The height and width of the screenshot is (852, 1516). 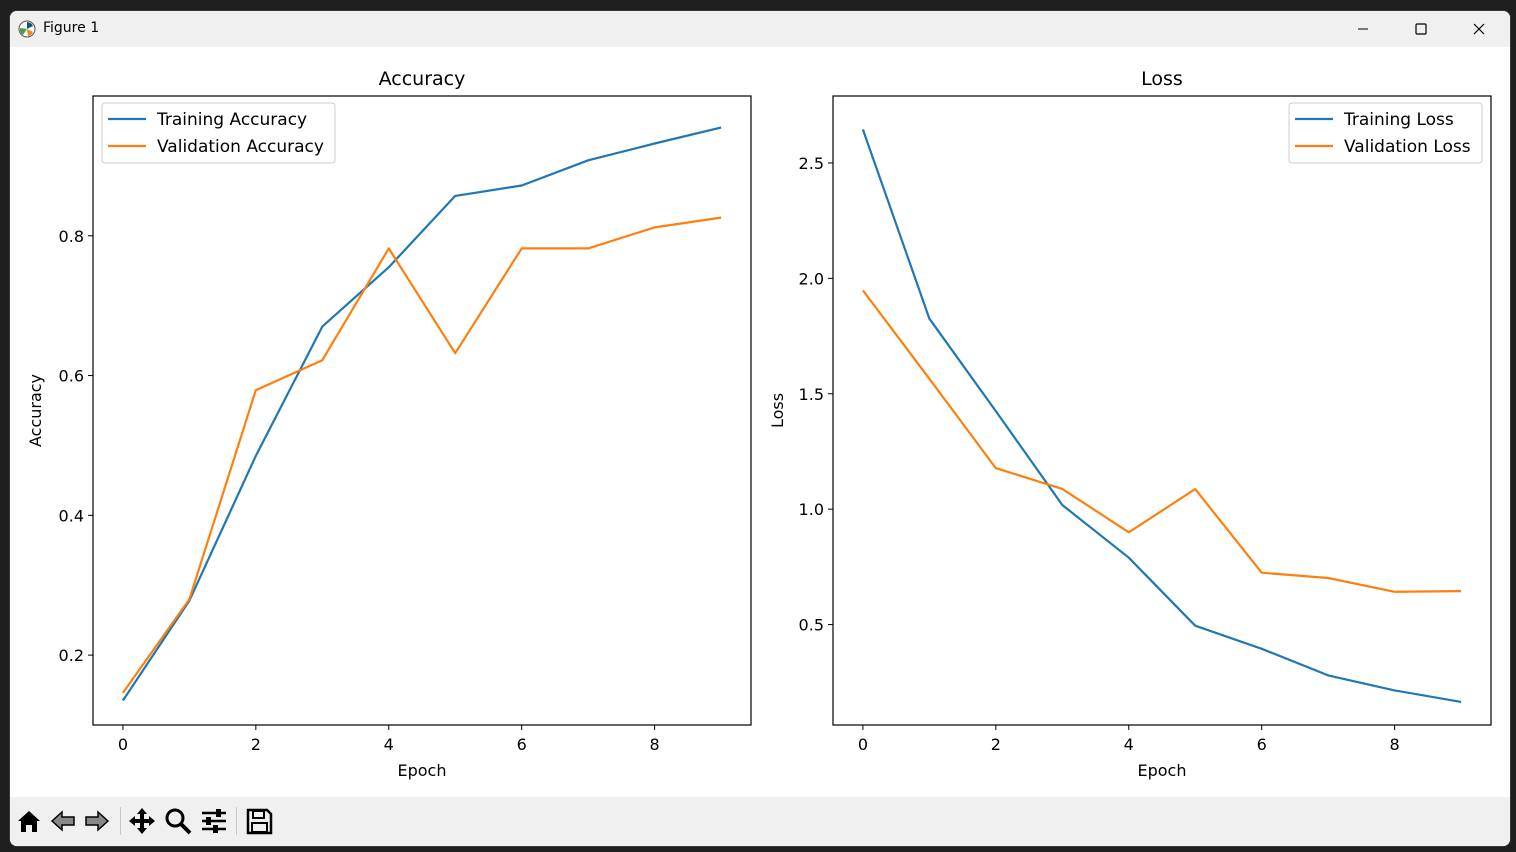 I want to click on legend-label: Training Loss, so click(x=1398, y=120).